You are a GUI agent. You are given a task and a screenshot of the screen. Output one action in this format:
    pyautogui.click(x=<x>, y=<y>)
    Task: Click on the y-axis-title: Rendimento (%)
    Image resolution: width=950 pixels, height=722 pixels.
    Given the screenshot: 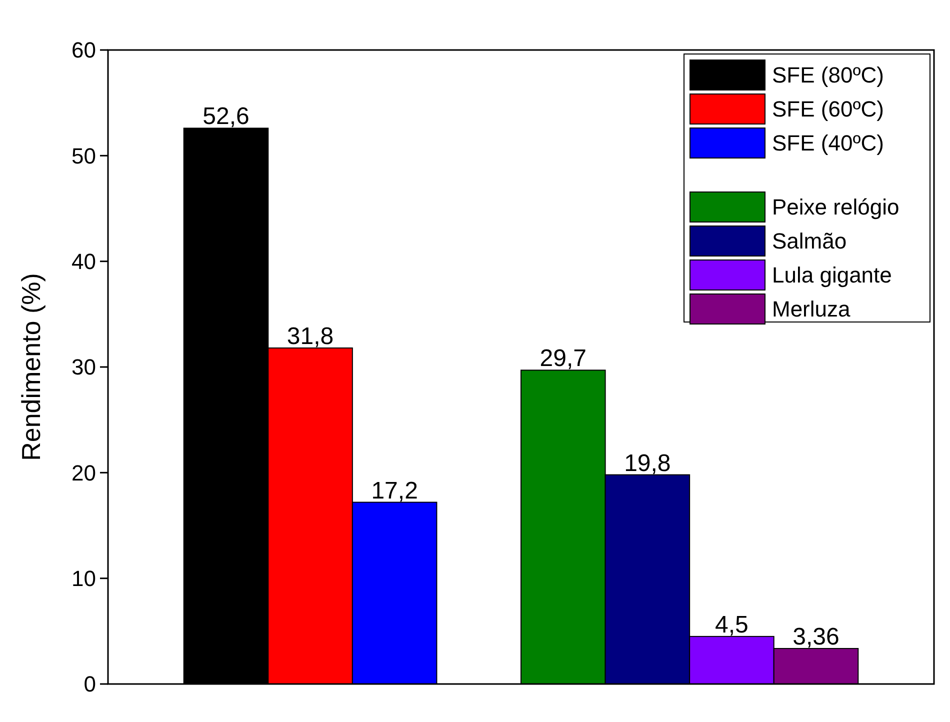 What is the action you would take?
    pyautogui.click(x=31, y=367)
    